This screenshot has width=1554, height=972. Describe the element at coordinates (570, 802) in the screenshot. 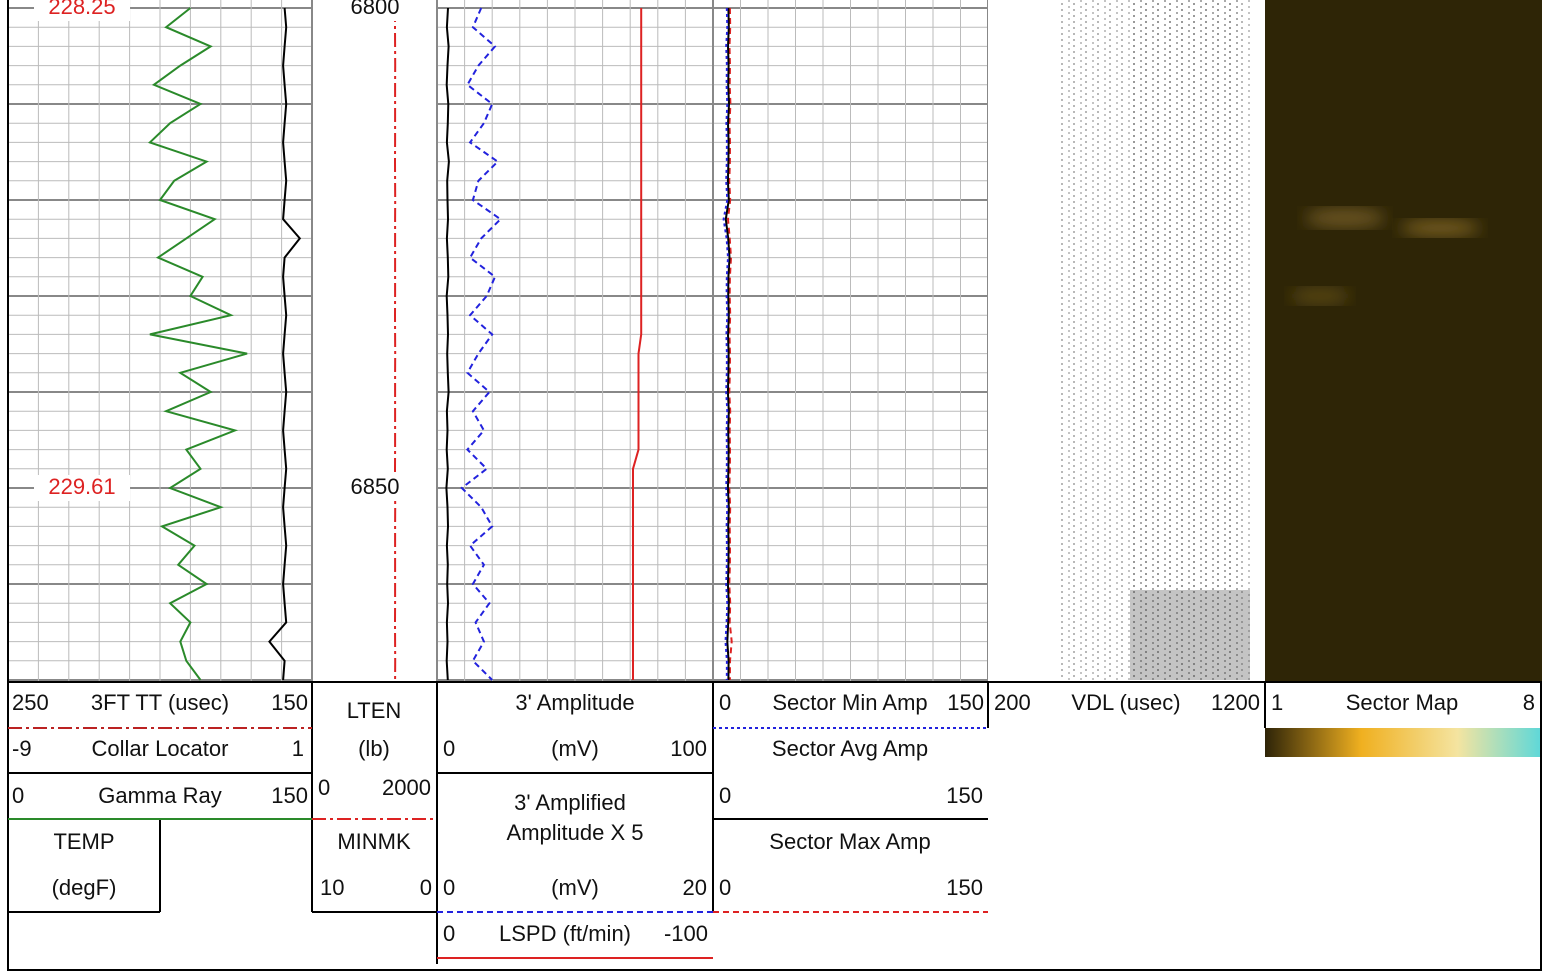

I see `curve-name: 3' Amplified` at that location.